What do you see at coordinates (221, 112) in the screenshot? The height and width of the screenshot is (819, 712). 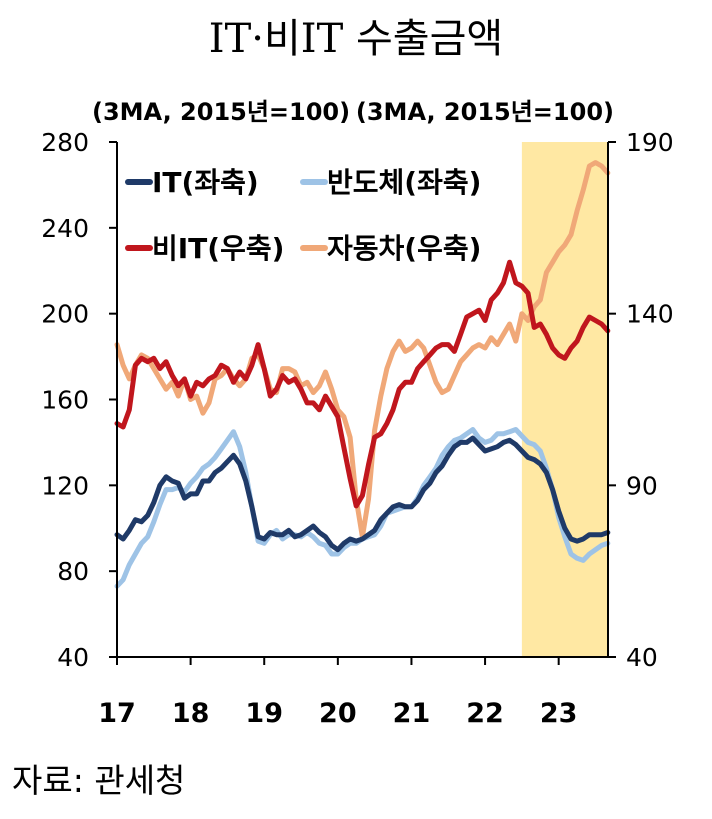 I see `left-axis-unit: (3MA, 2015년=100)` at bounding box center [221, 112].